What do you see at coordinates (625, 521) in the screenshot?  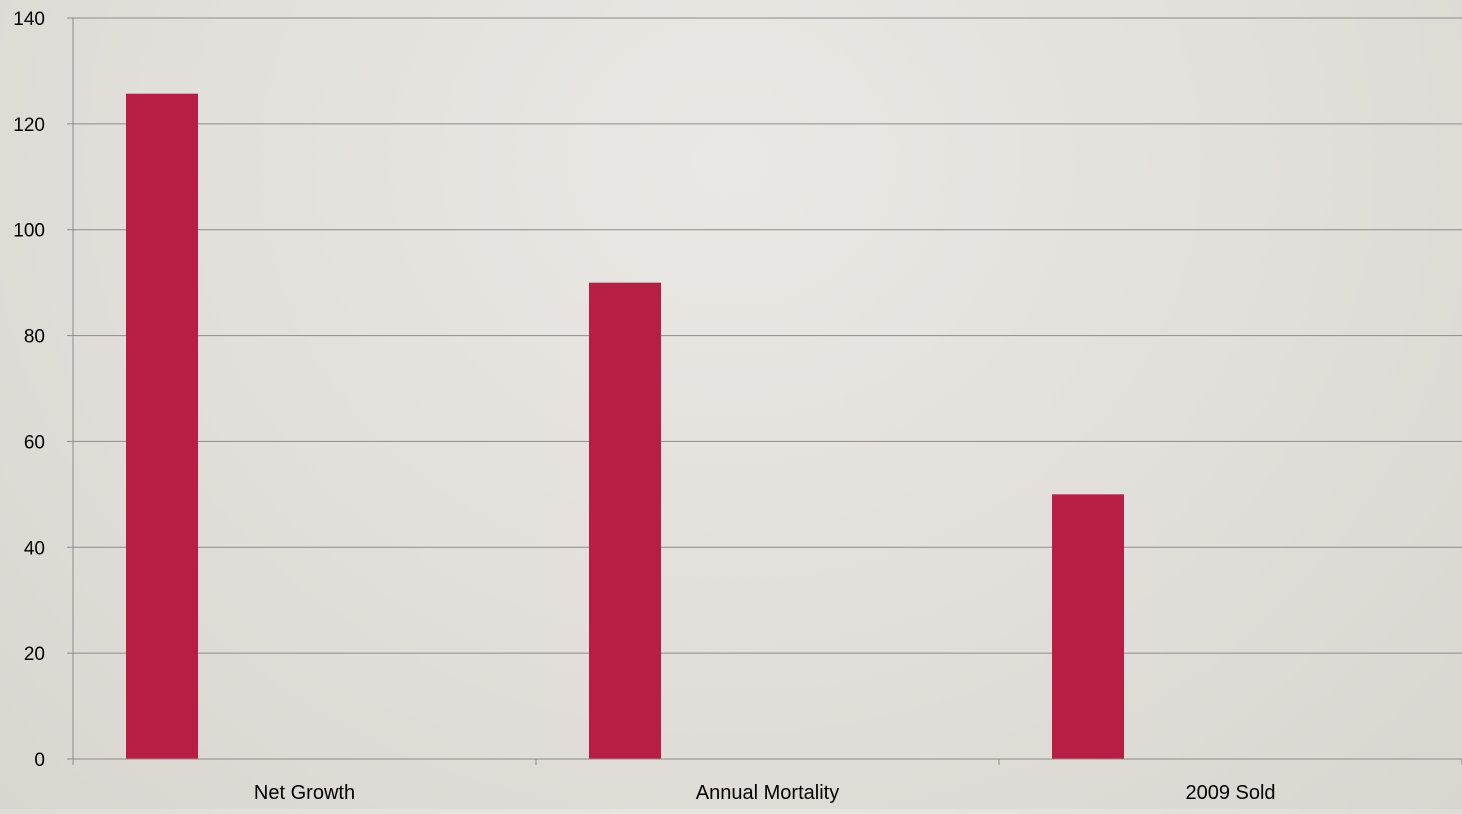 I see `bar-annual-mortality` at bounding box center [625, 521].